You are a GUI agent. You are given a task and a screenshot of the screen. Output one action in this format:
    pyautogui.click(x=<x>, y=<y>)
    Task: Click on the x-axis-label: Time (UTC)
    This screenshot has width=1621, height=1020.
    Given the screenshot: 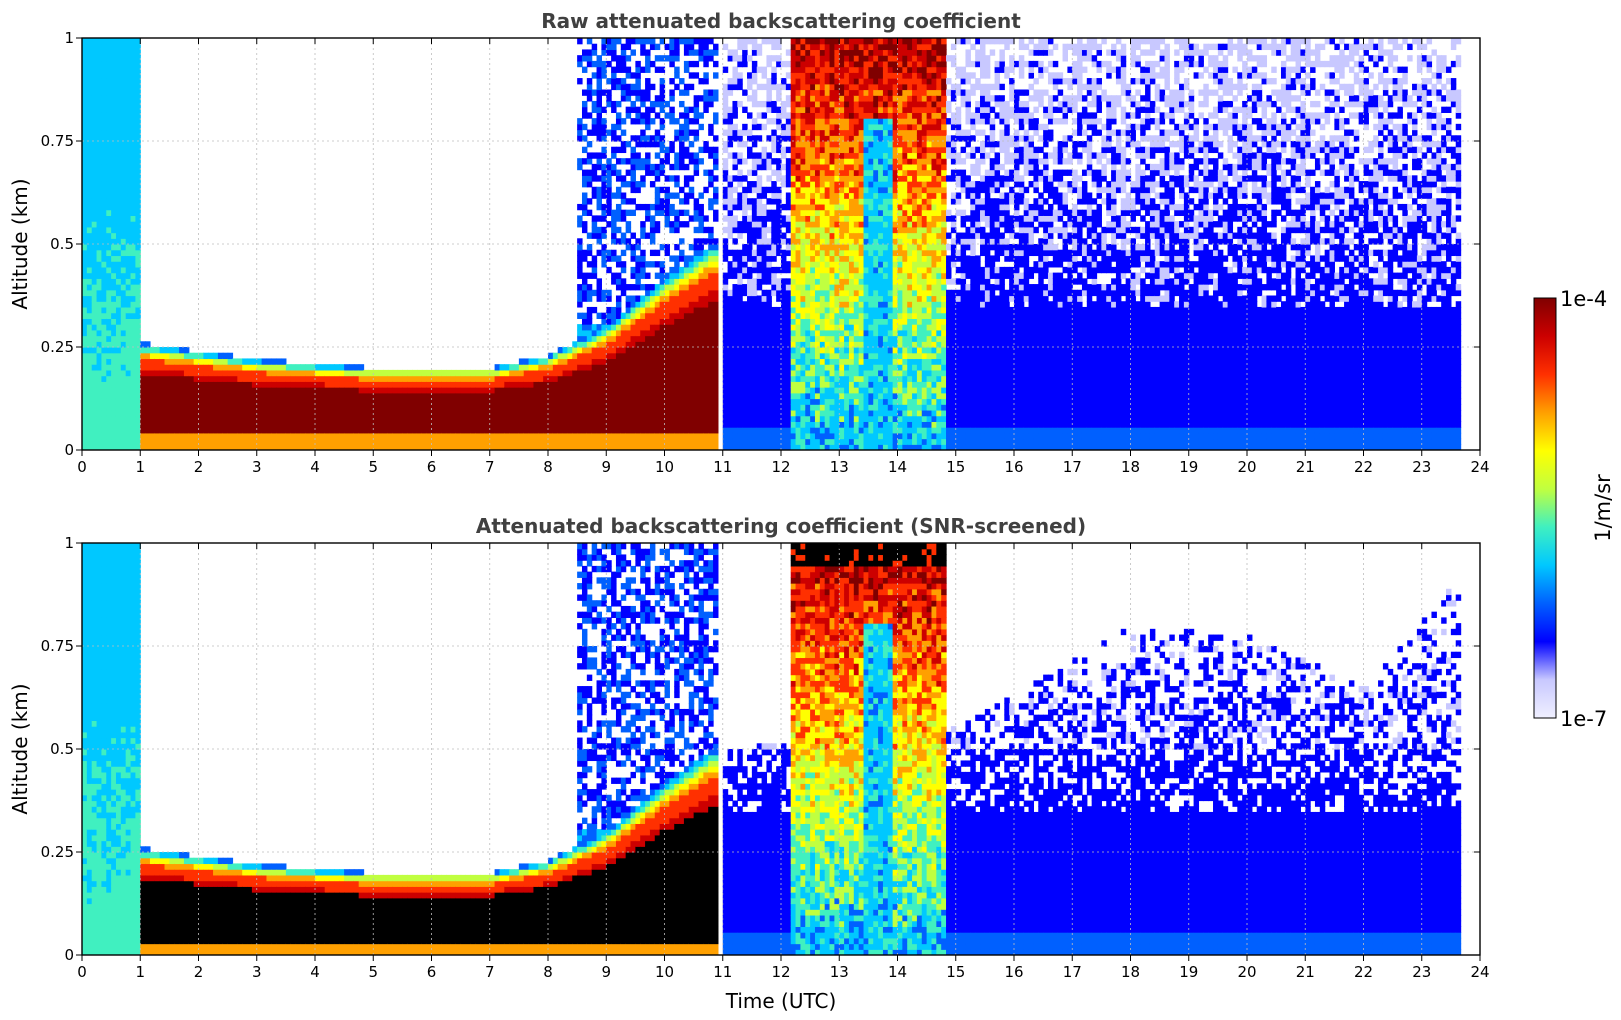 What is the action you would take?
    pyautogui.click(x=781, y=1001)
    